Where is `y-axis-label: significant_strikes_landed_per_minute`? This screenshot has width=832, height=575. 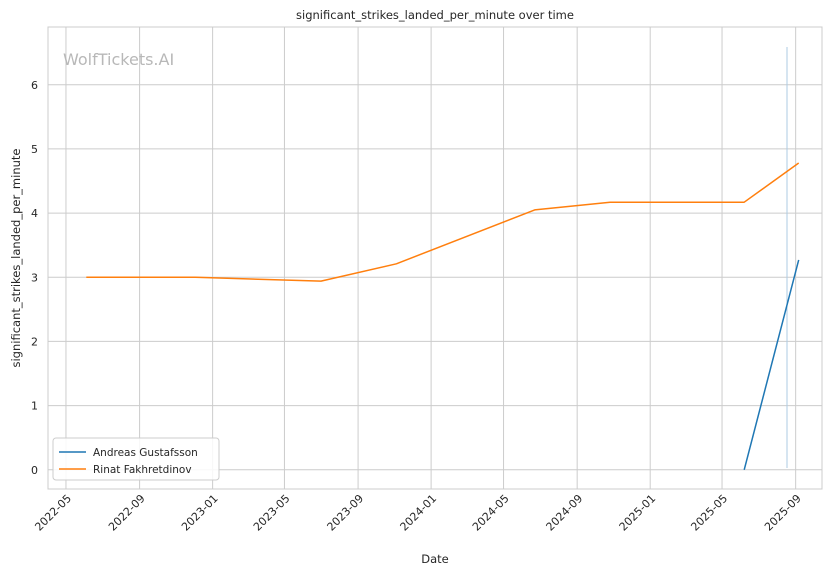 y-axis-label: significant_strikes_landed_per_minute is located at coordinates (16, 258).